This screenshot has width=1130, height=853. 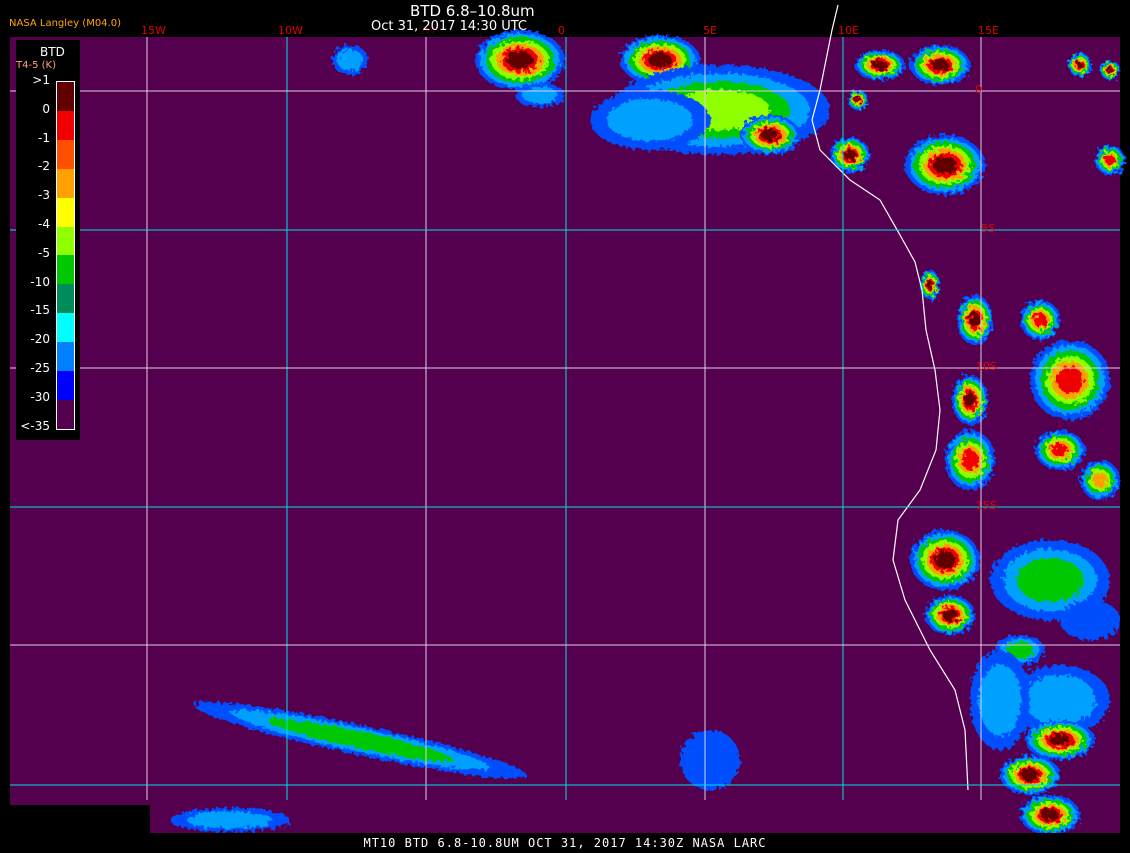 I want to click on legend-label: -1, so click(x=44, y=137).